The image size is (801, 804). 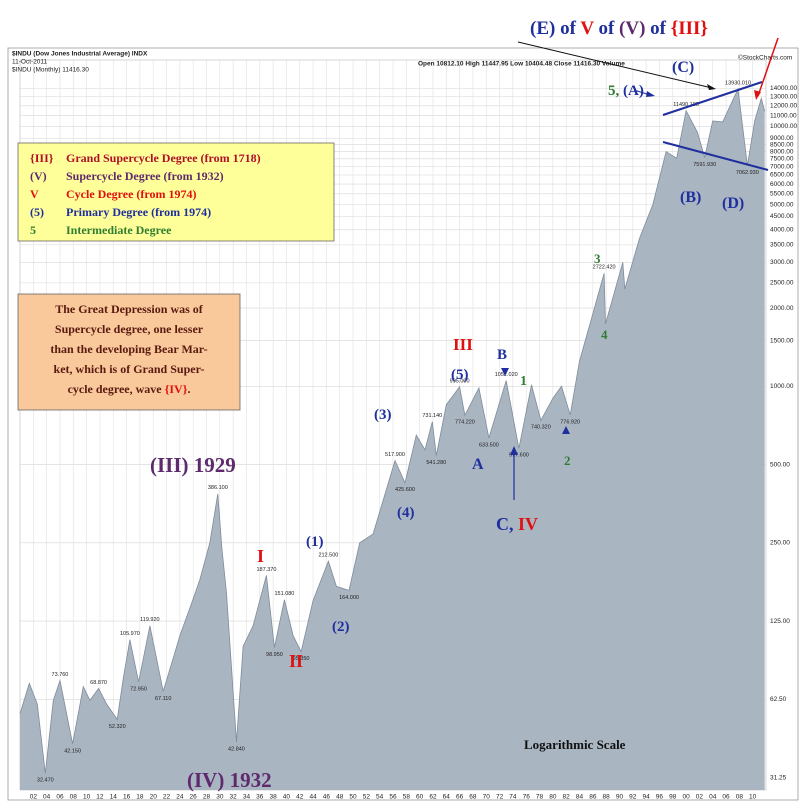 I want to click on x-tick-label: 14, so click(x=114, y=797).